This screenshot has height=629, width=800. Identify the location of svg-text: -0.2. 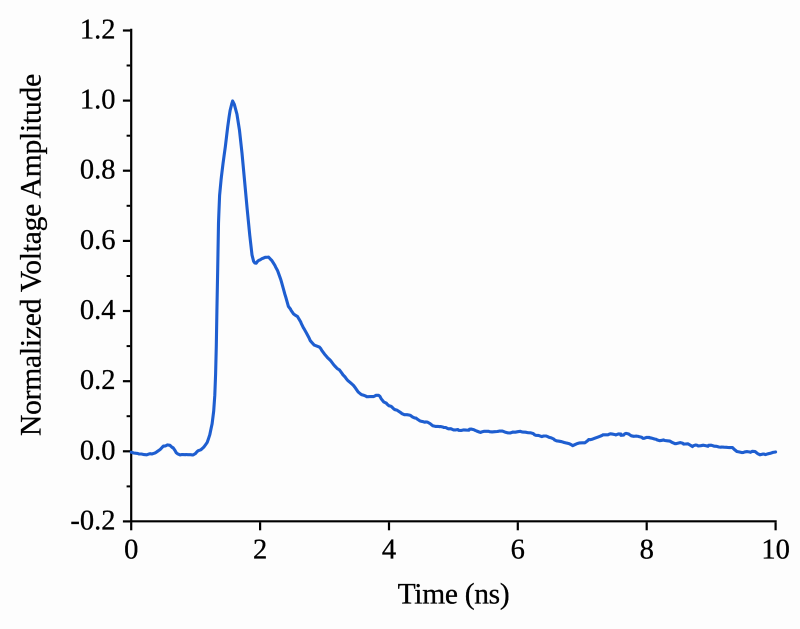
(92, 520).